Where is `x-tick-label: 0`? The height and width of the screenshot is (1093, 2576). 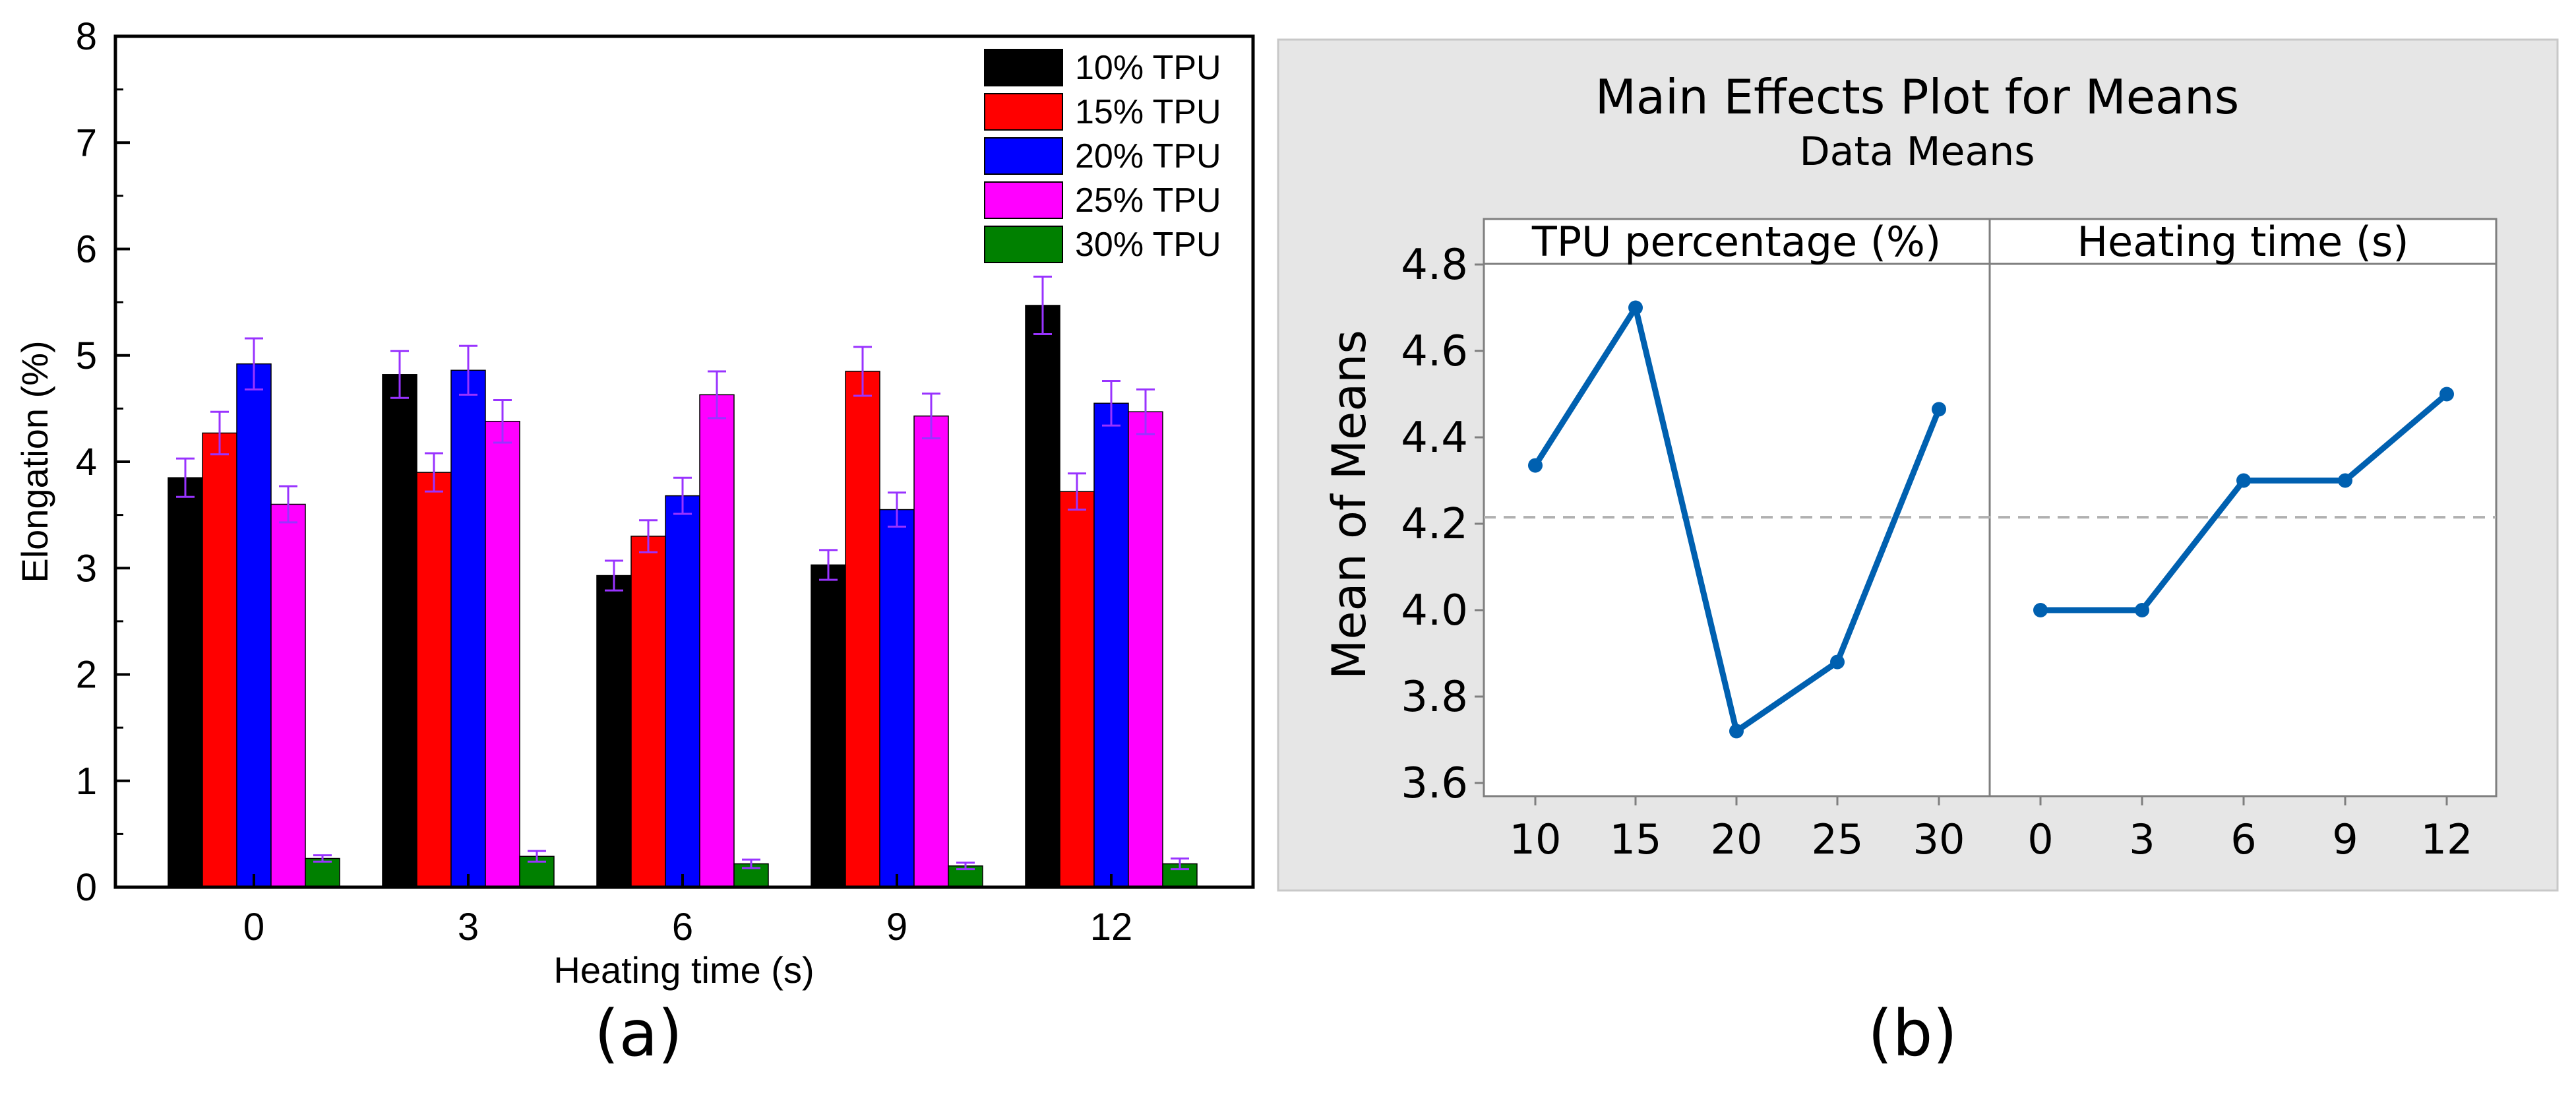
x-tick-label: 0 is located at coordinates (253, 927).